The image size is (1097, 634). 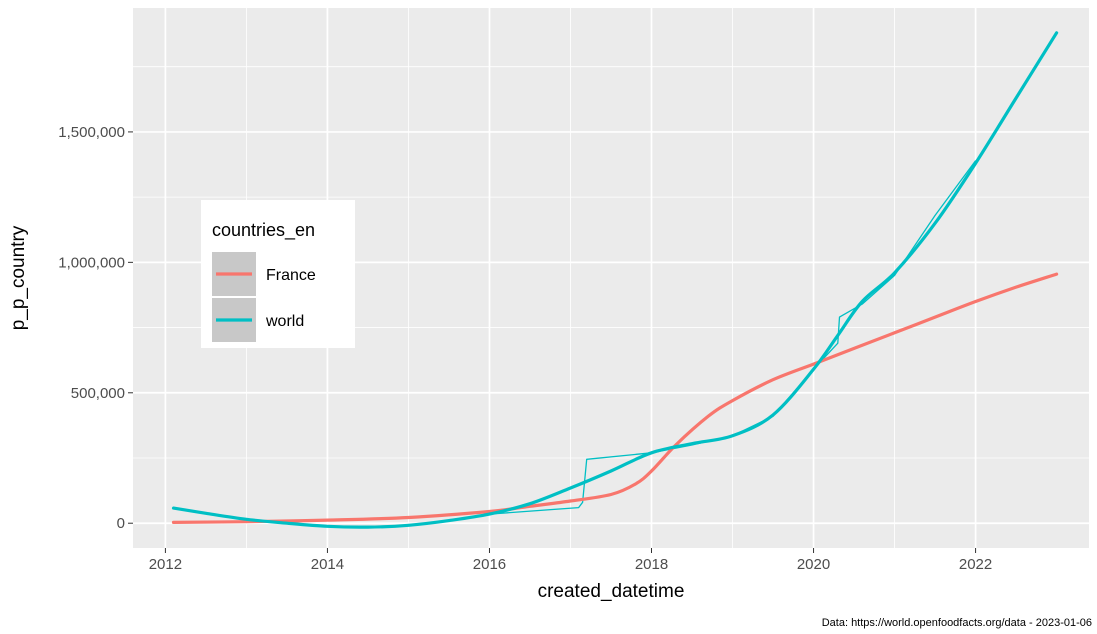 I want to click on x-tick-label: 2022, so click(x=975, y=564).